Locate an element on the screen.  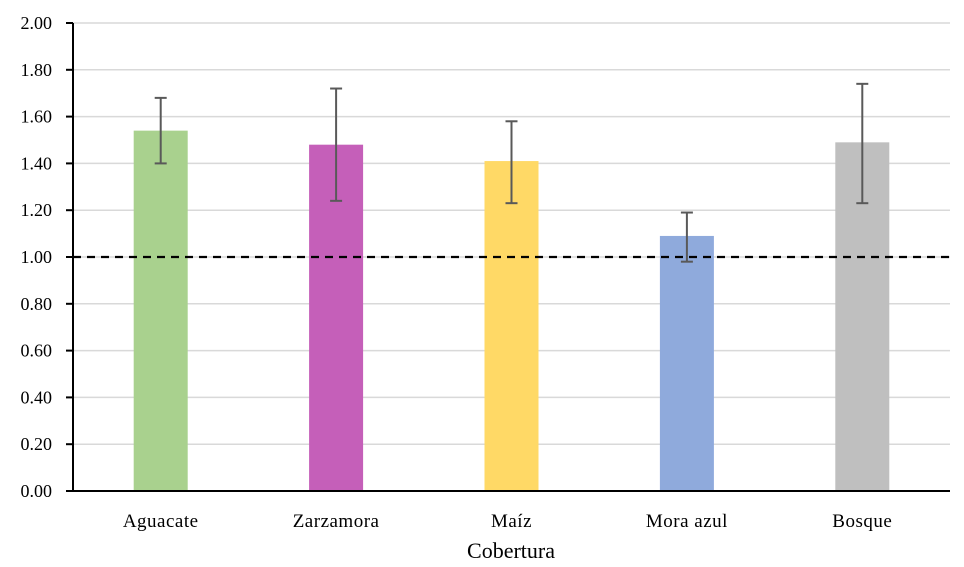
x-tick-label: Bosque is located at coordinates (862, 521).